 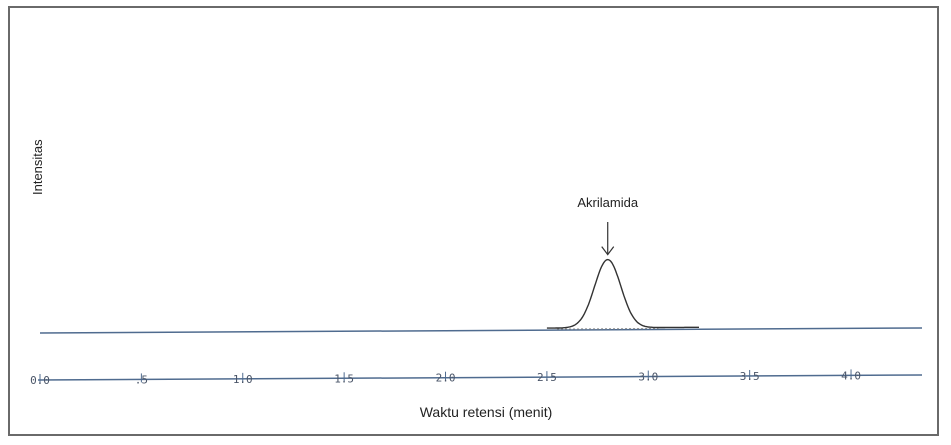 What do you see at coordinates (622, 293) in the screenshot?
I see `peak-curve` at bounding box center [622, 293].